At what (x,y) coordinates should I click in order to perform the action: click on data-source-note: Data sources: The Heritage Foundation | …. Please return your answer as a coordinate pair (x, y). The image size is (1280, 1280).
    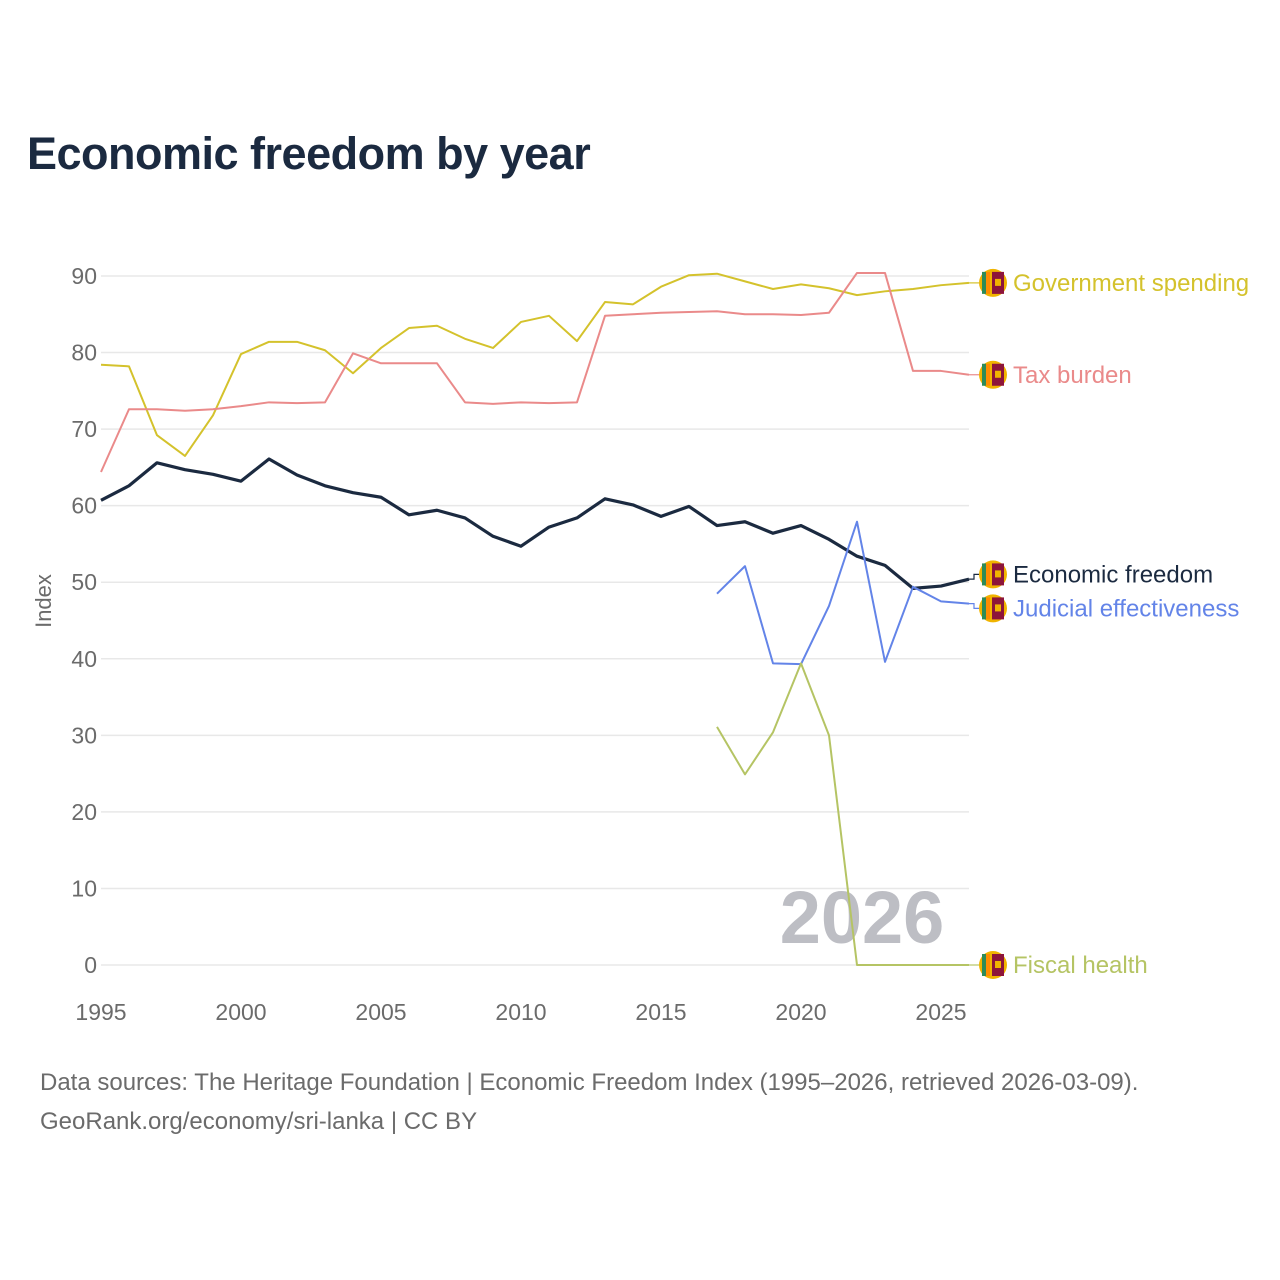
    Looking at the image, I should click on (589, 1082).